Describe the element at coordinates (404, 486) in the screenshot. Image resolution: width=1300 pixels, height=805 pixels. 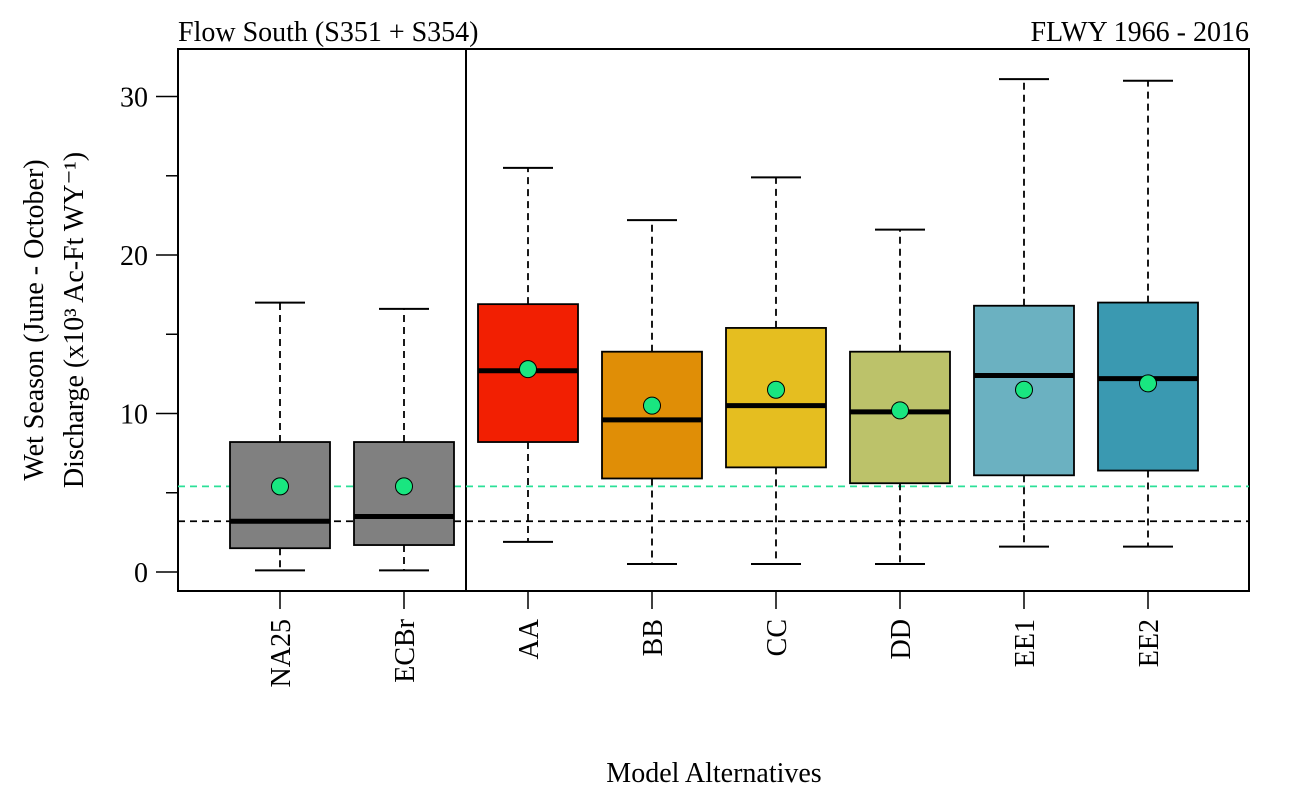
I see `mean-point-ecbr` at that location.